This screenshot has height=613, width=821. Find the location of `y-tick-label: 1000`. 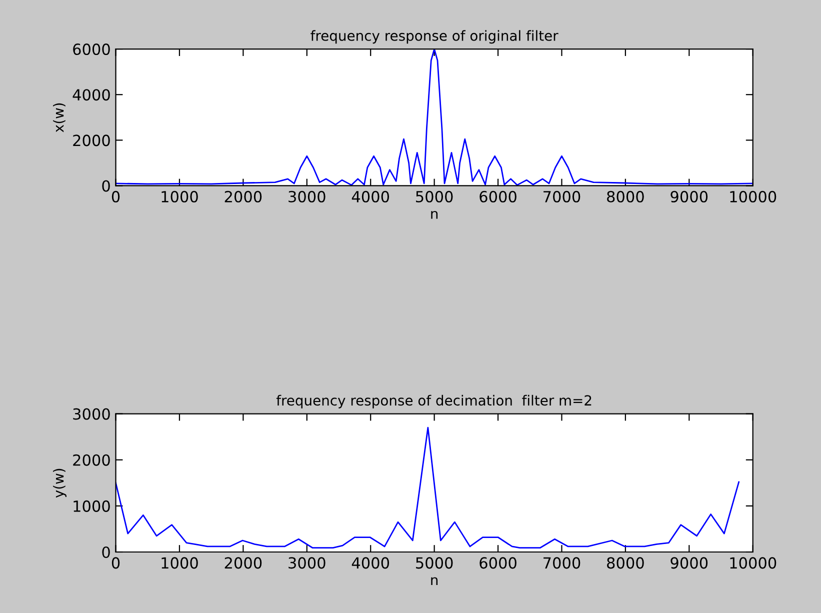

y-tick-label: 1000 is located at coordinates (92, 506).